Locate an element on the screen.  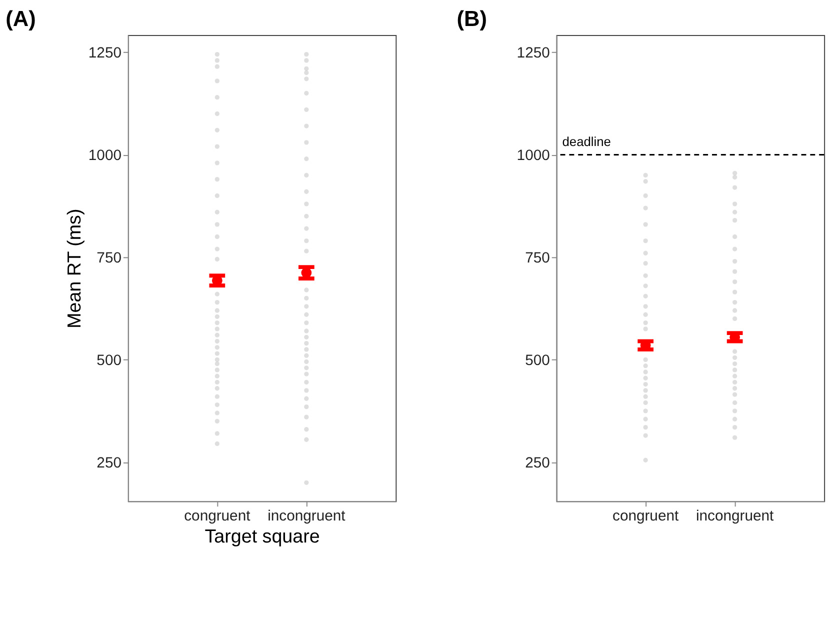
x-axis-title: Target square is located at coordinates (262, 535).